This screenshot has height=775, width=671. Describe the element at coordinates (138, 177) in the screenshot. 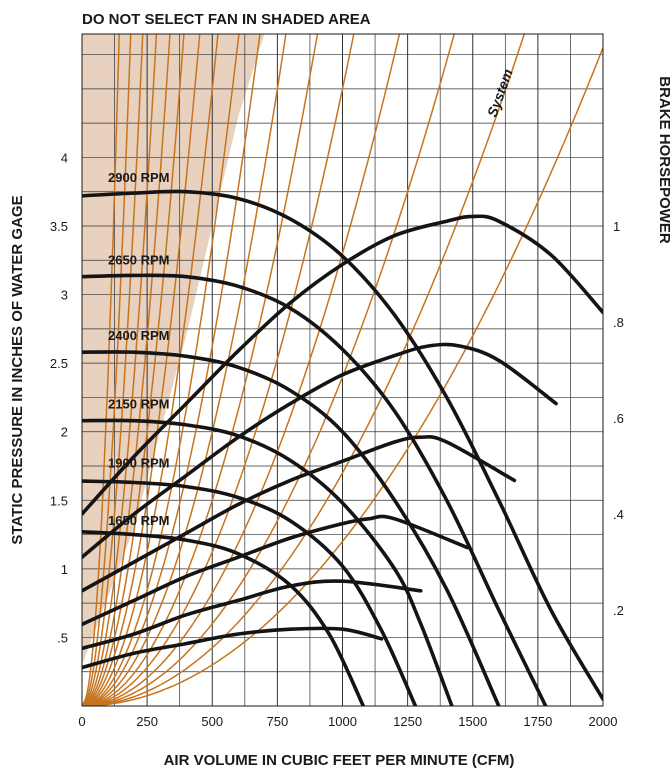

I see `rpm-label: 2900 RPM` at that location.